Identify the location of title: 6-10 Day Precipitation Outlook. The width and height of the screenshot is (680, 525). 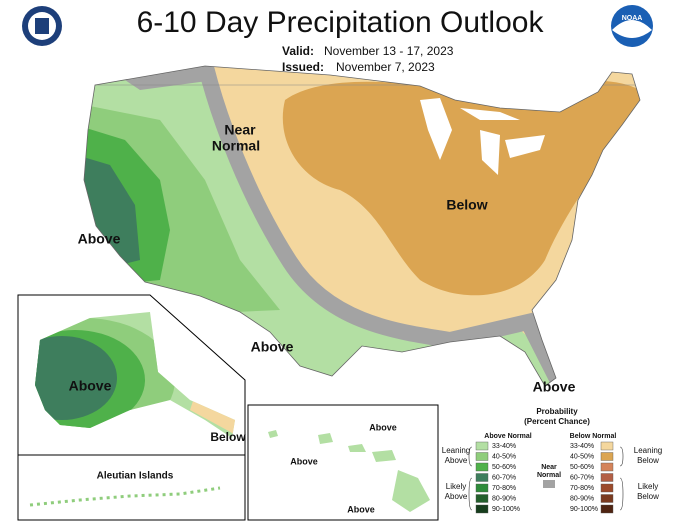
(341, 22).